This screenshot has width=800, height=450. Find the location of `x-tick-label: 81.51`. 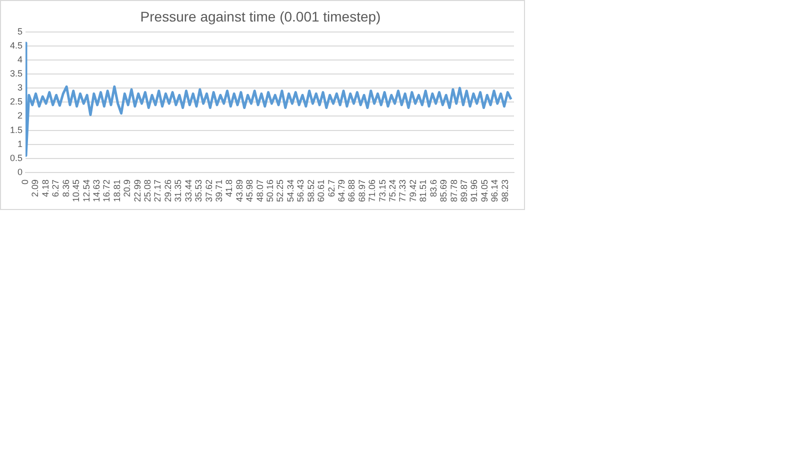

x-tick-label: 81.51 is located at coordinates (423, 190).